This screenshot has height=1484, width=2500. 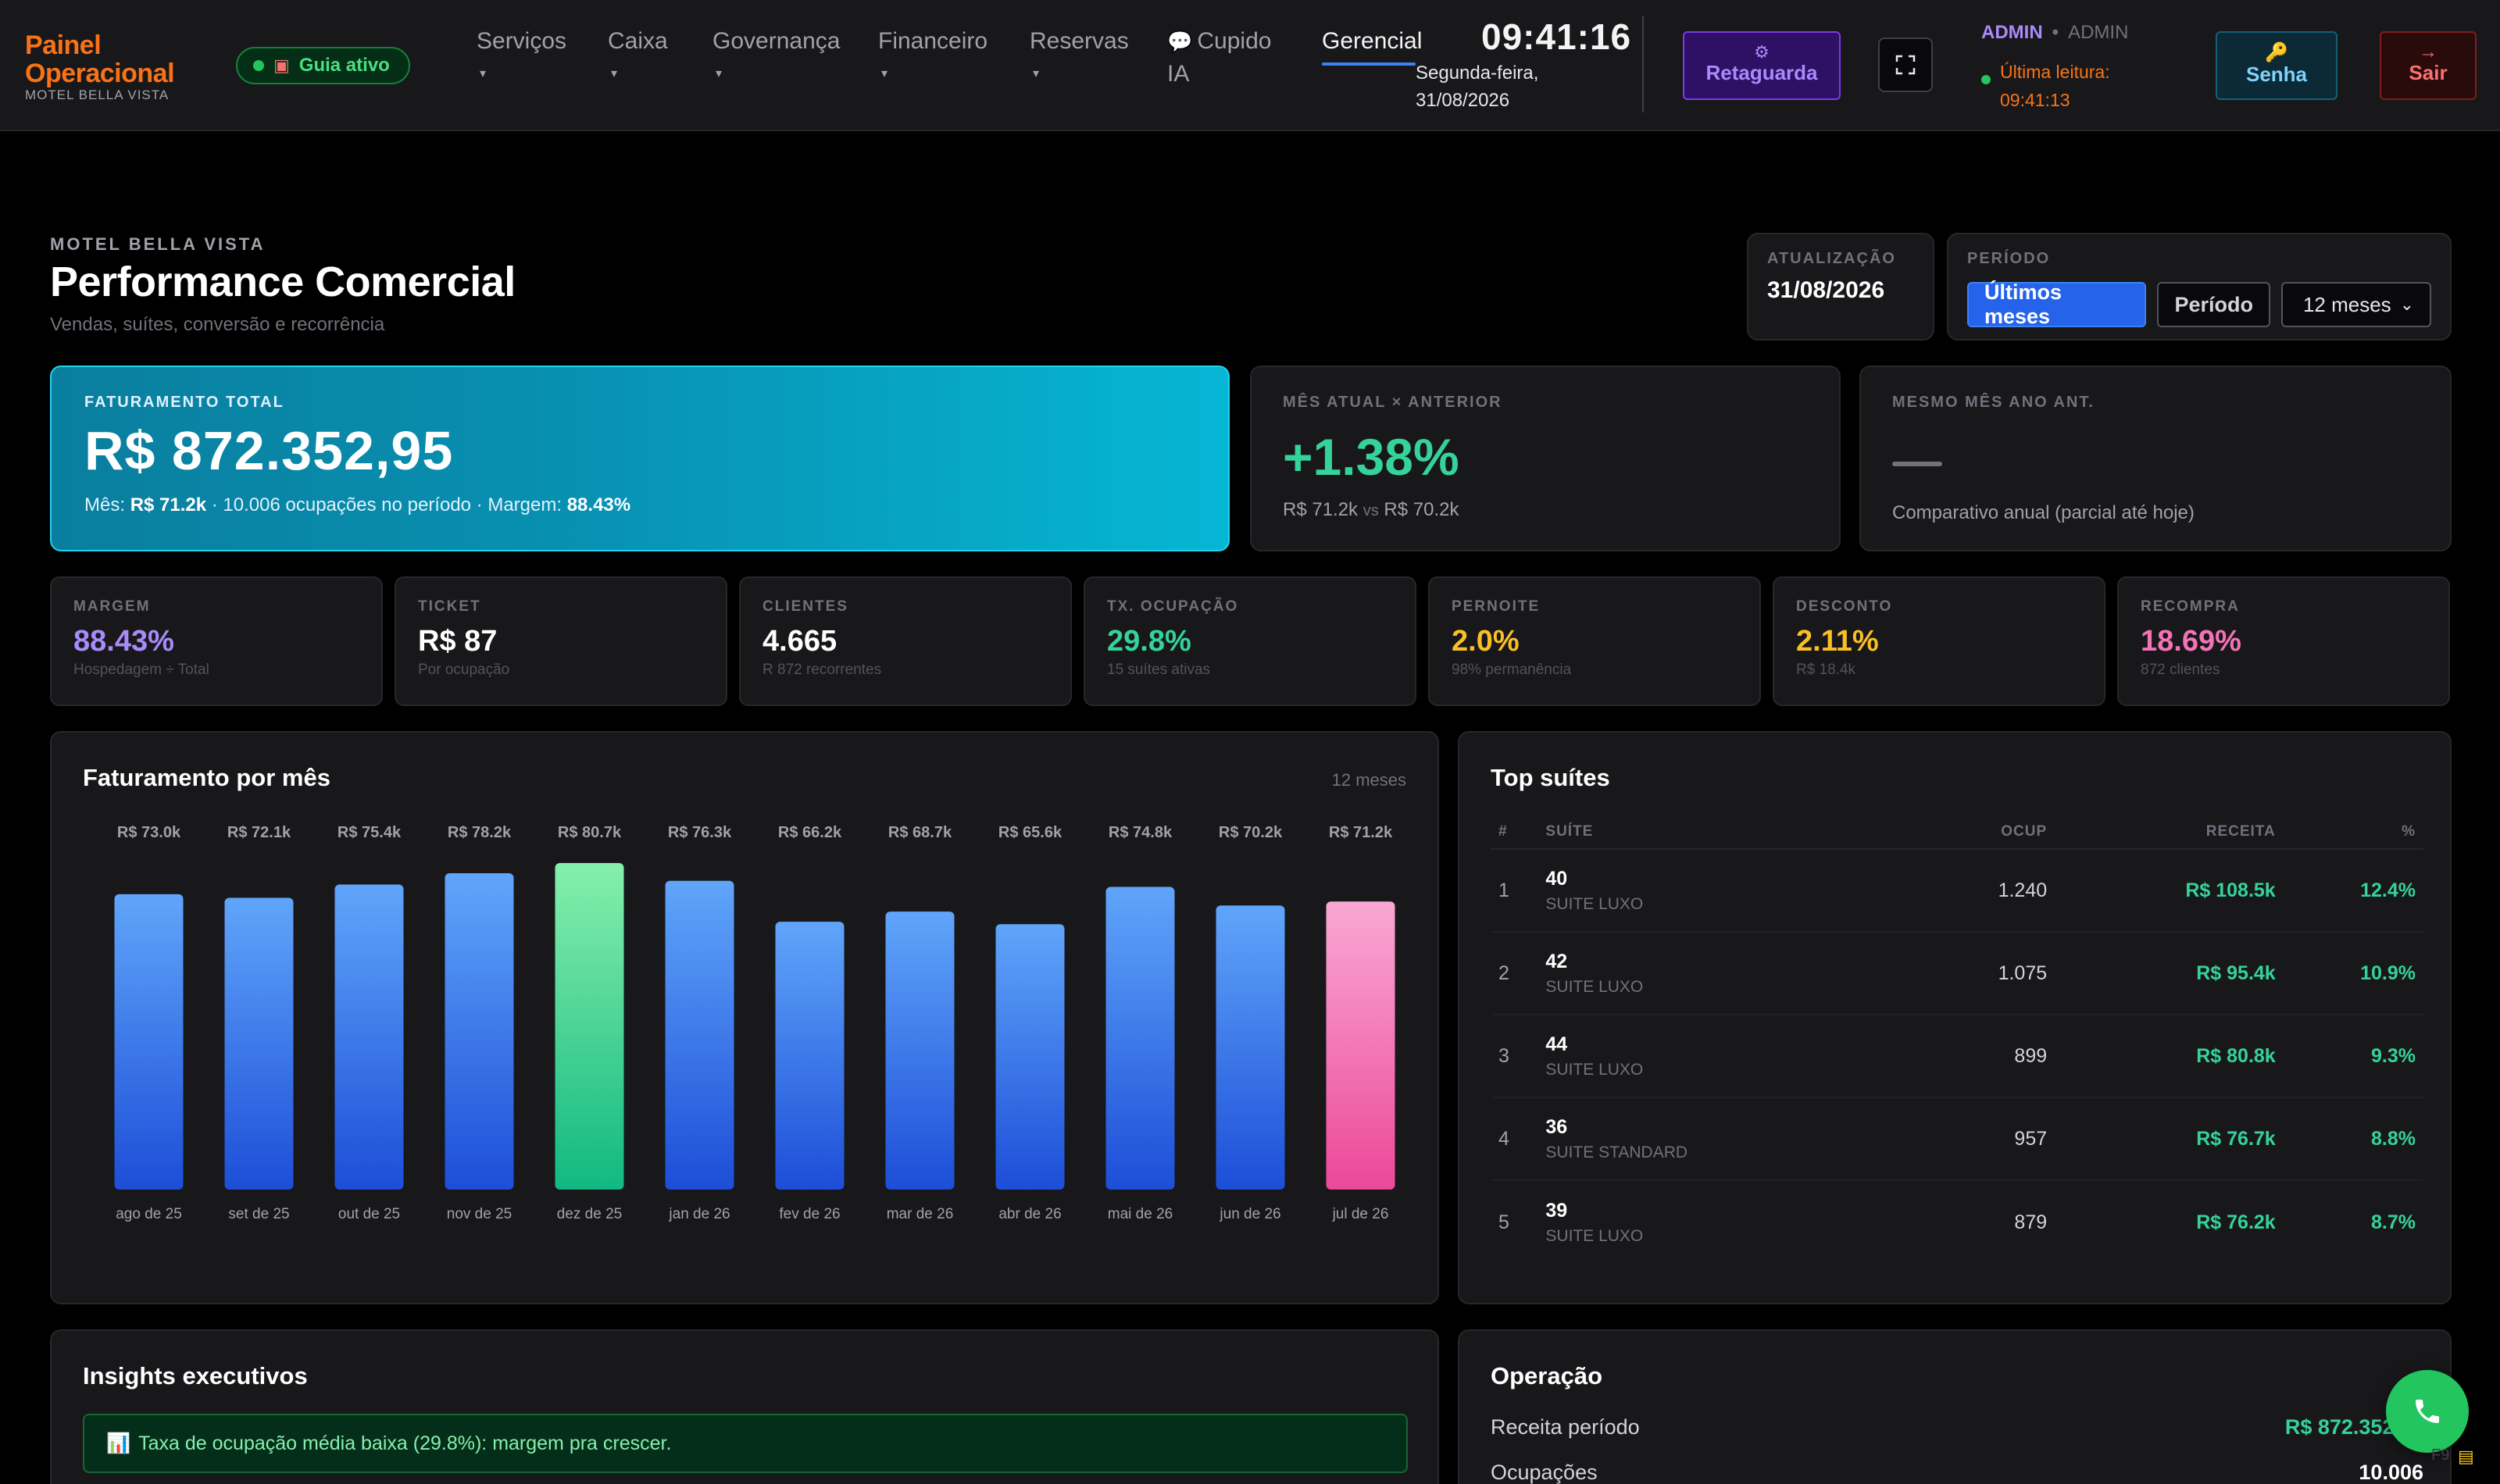 I want to click on chart-category-label: nov de 25, so click(x=479, y=1214).